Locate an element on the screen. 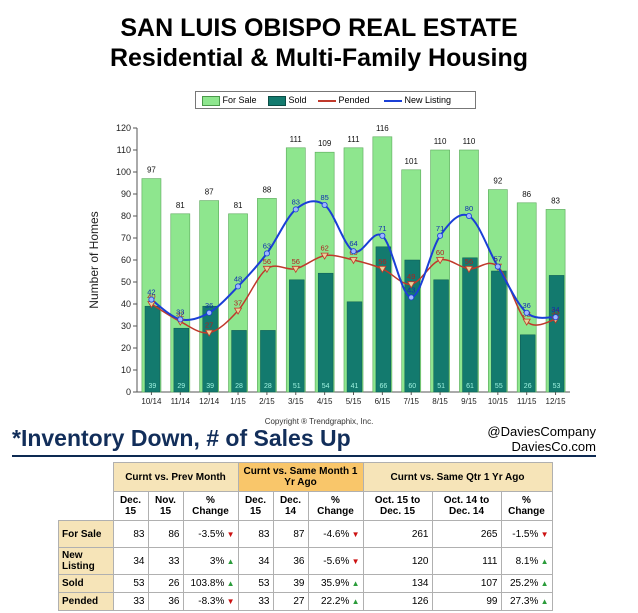 The height and width of the screenshot is (613, 638). cell-value: -5.6% is located at coordinates (336, 561).